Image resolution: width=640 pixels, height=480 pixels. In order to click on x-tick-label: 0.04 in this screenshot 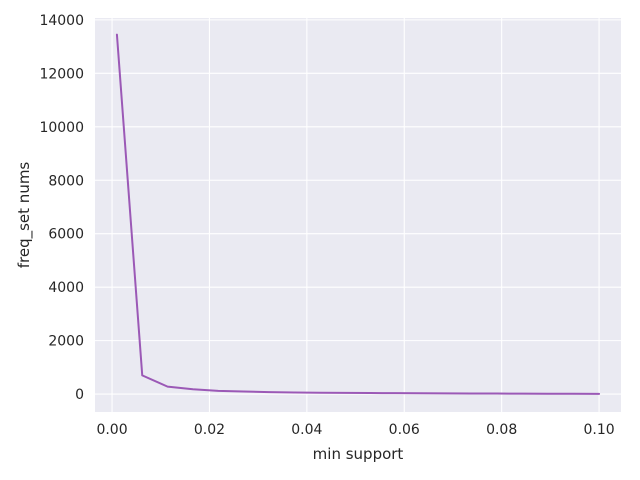, I will do `click(306, 430)`.